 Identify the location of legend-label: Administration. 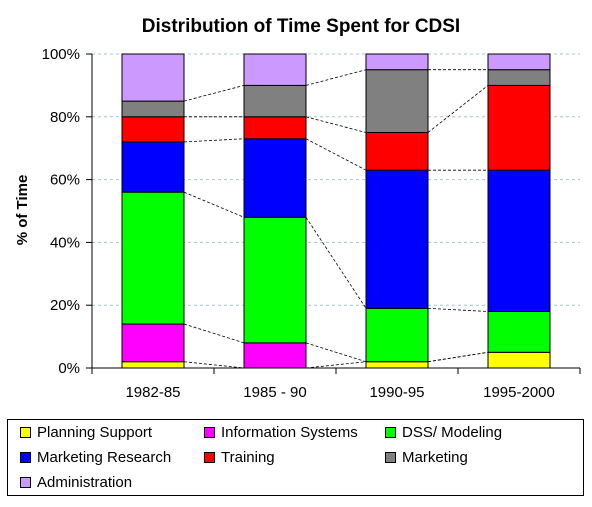
(85, 482).